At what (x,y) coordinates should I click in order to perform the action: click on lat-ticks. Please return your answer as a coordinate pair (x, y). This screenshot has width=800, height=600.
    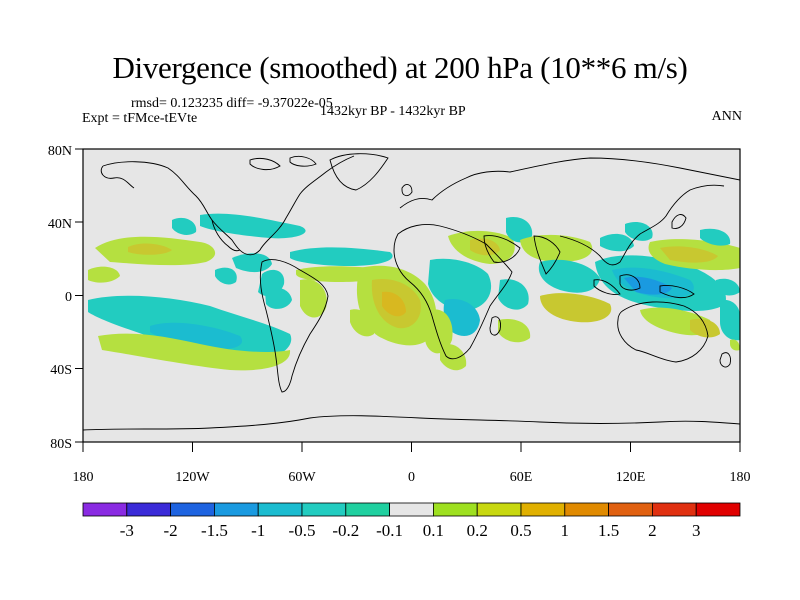
    Looking at the image, I should click on (79, 295).